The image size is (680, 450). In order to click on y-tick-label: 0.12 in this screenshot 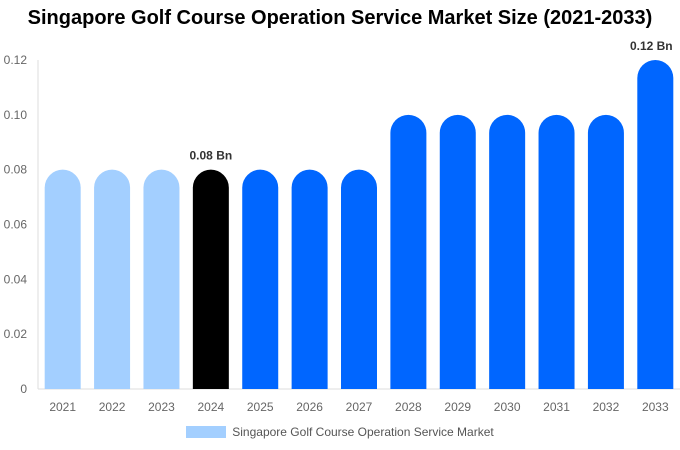, I will do `click(16, 60)`.